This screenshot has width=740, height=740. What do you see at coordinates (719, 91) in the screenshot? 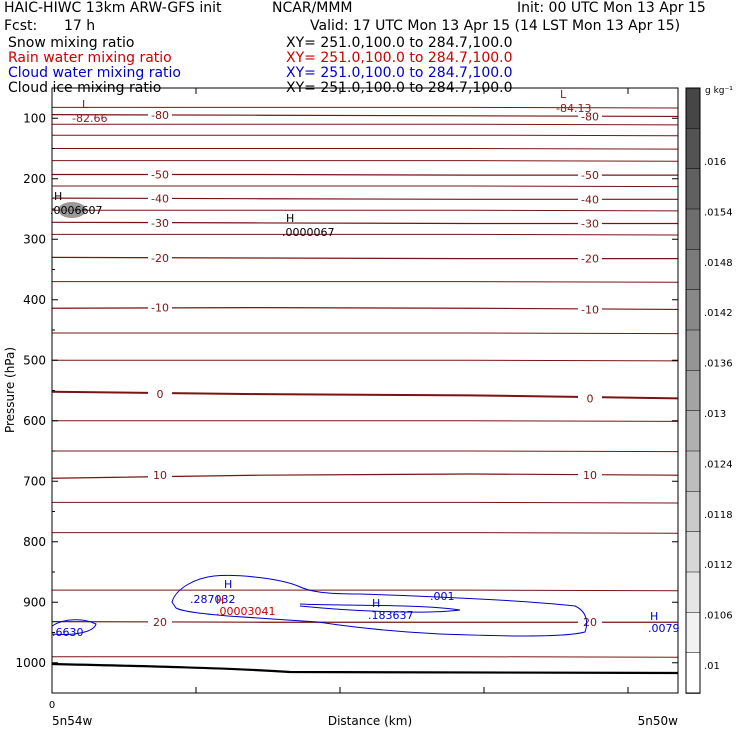
I see `colorbar-unit: g kg⁻¹` at bounding box center [719, 91].